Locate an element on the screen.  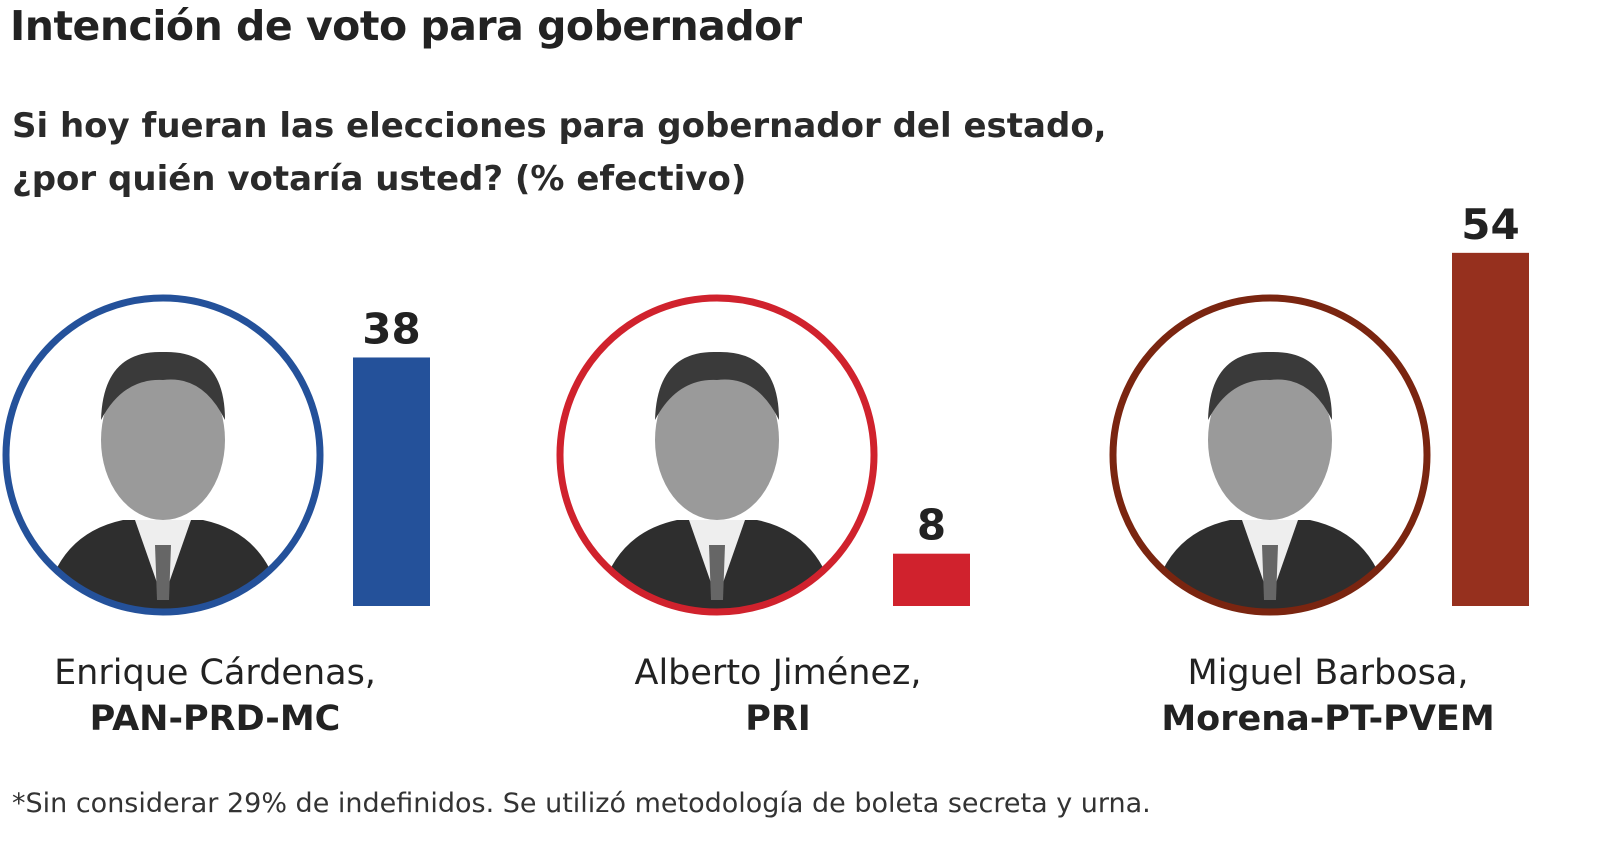
candidate-name: Miguel Barbosa, is located at coordinates (1328, 673).